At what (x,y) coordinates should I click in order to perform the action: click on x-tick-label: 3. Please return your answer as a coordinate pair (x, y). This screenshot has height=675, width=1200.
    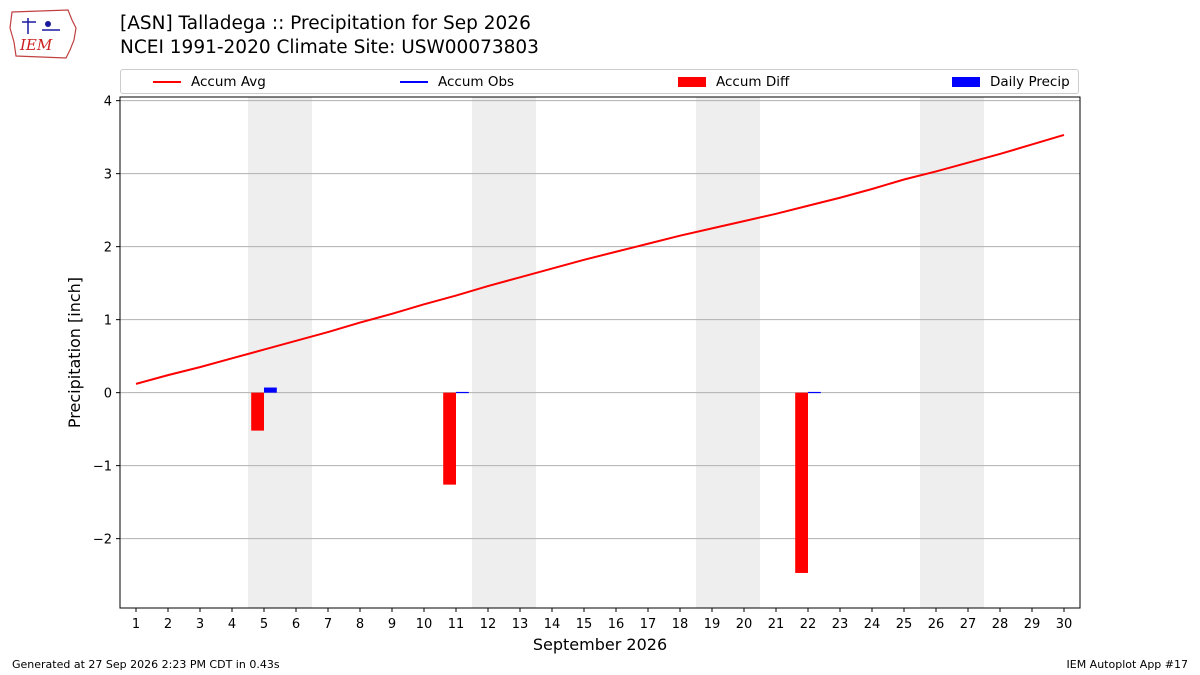
    Looking at the image, I should click on (200, 624).